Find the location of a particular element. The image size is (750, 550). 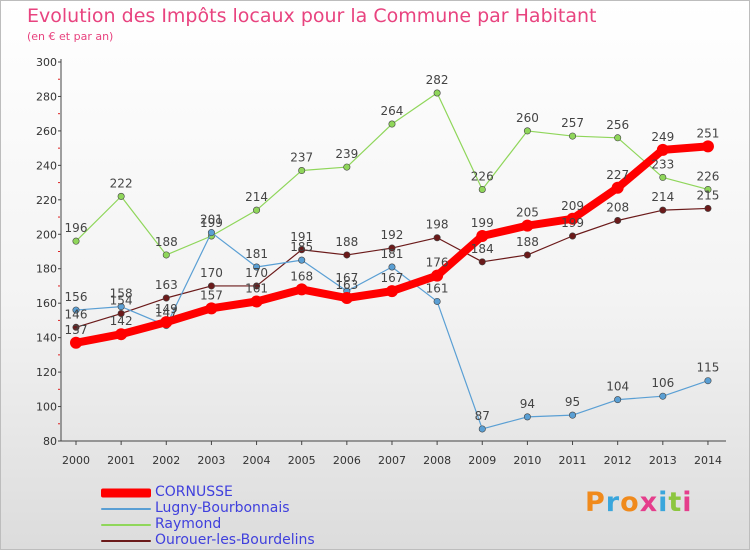

data-label: 201 is located at coordinates (211, 220).